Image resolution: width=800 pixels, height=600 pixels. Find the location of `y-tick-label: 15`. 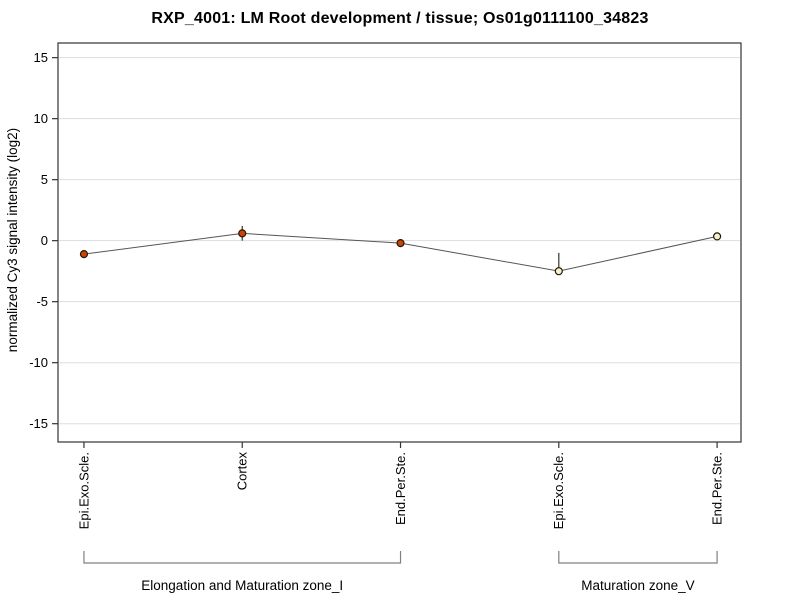

y-tick-label: 15 is located at coordinates (41, 57).